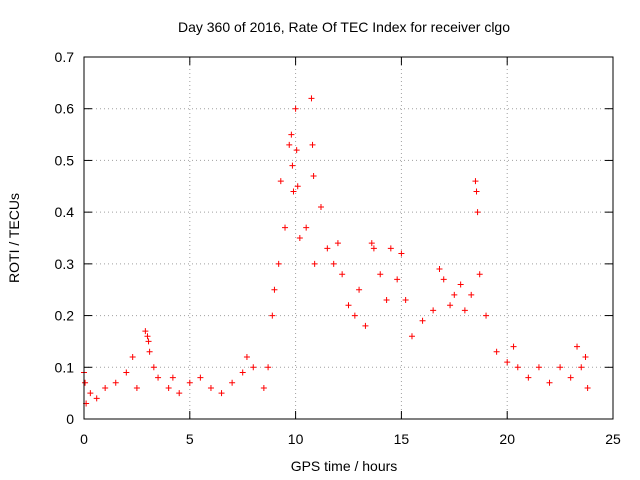  I want to click on x-tick-label: 0, so click(84, 439).